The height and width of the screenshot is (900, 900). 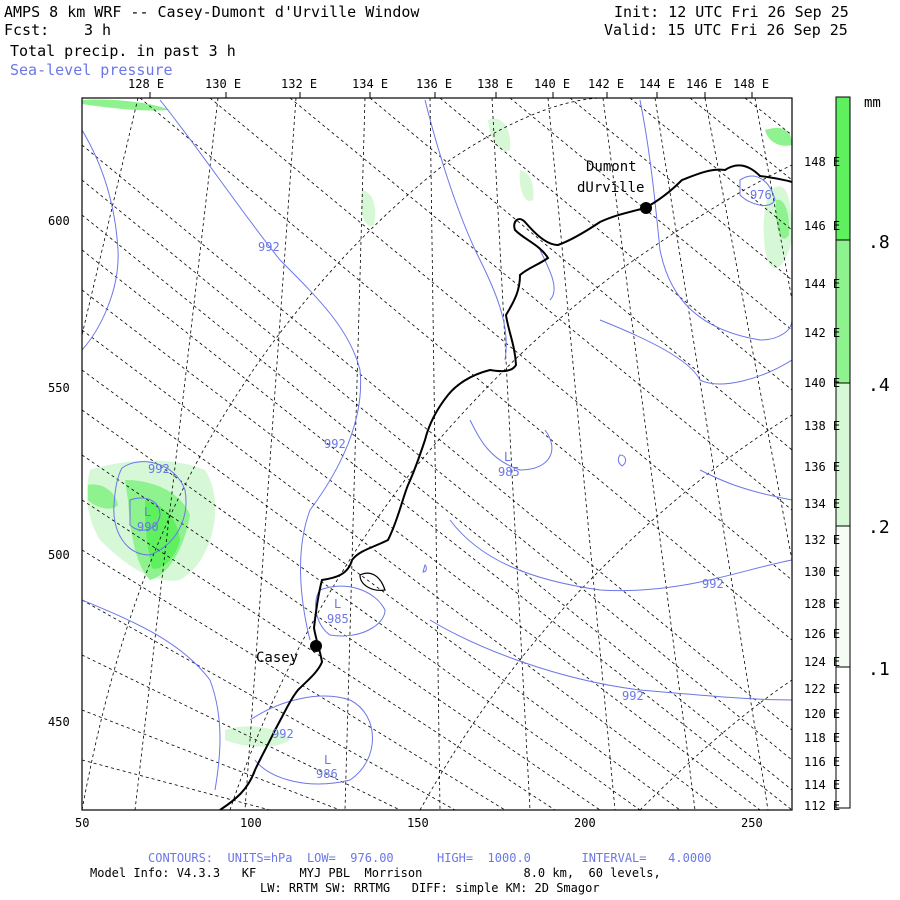 What do you see at coordinates (646, 208) in the screenshot?
I see `station-marker-dumont-durville` at bounding box center [646, 208].